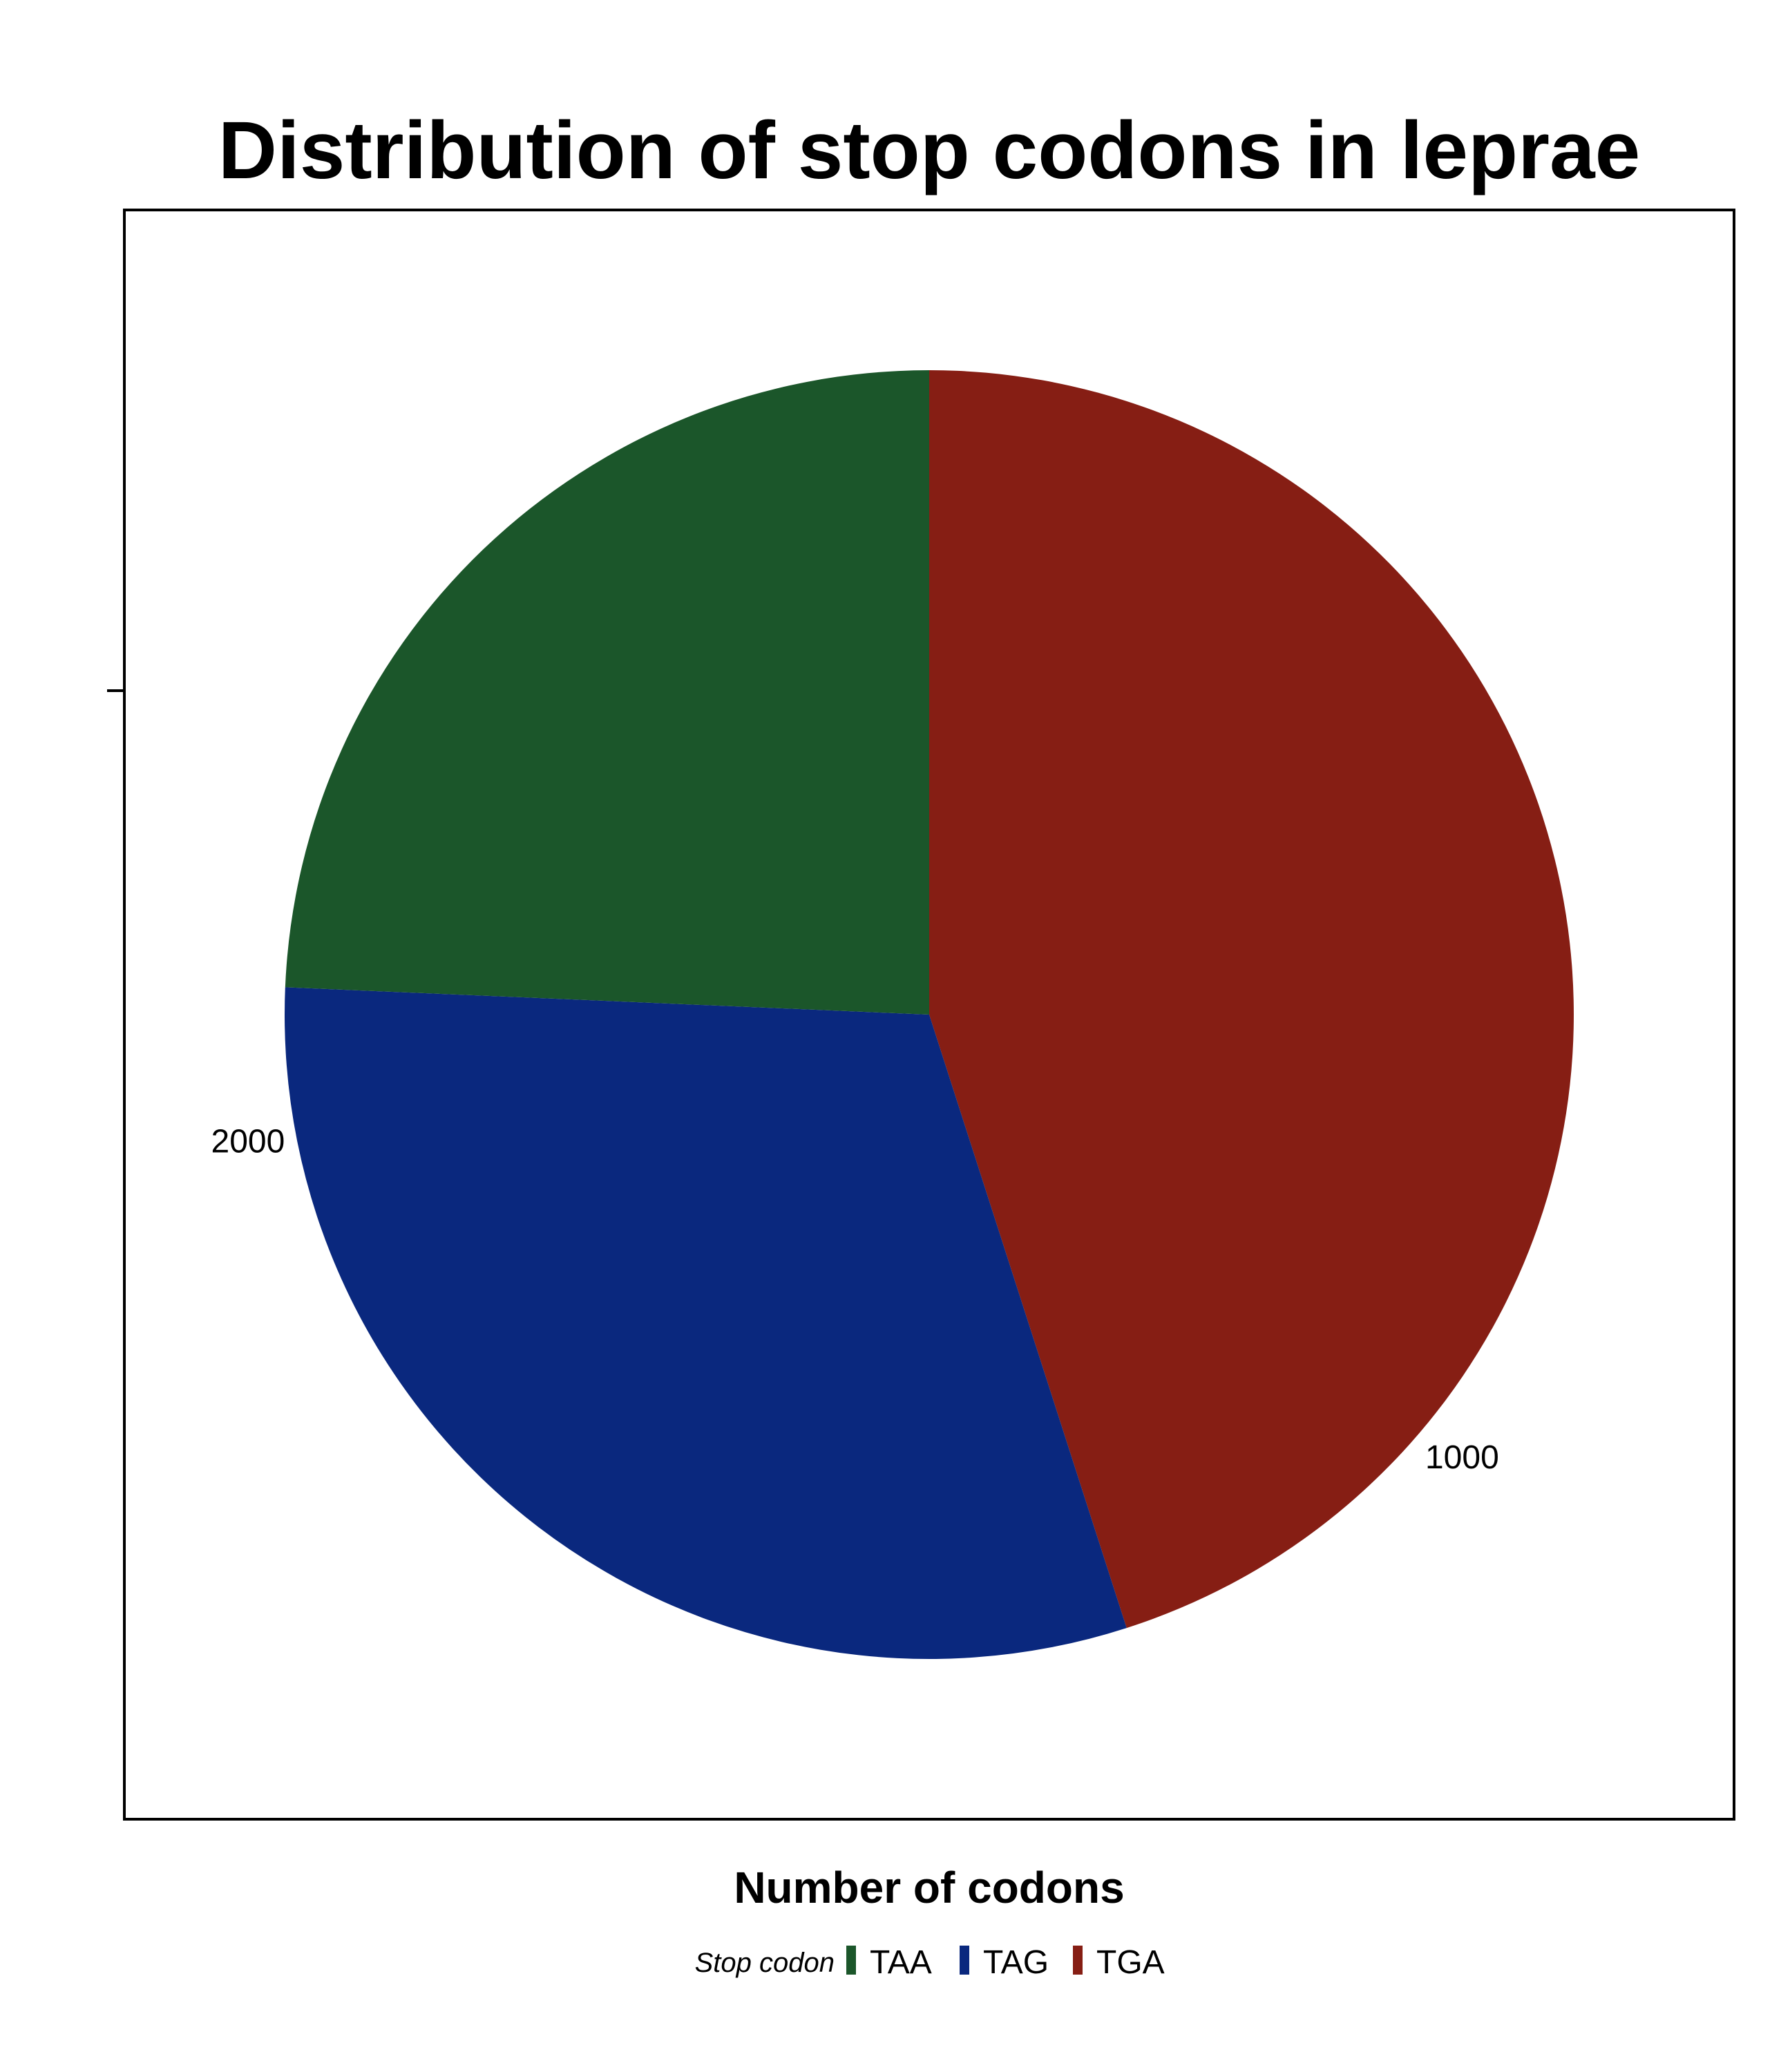  Describe the element at coordinates (901, 1962) in the screenshot. I see `legend-label-taa: TAA` at that location.